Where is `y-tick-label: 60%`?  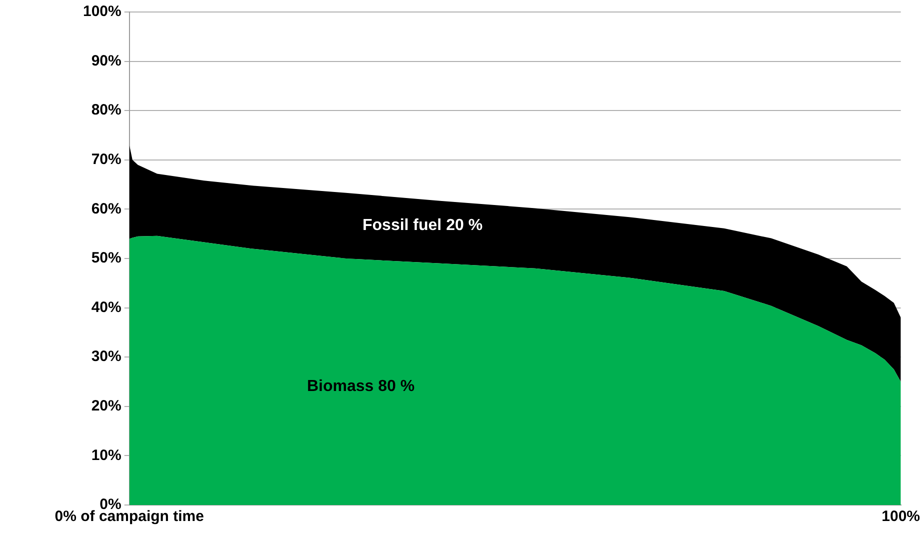
y-tick-label: 60% is located at coordinates (106, 209).